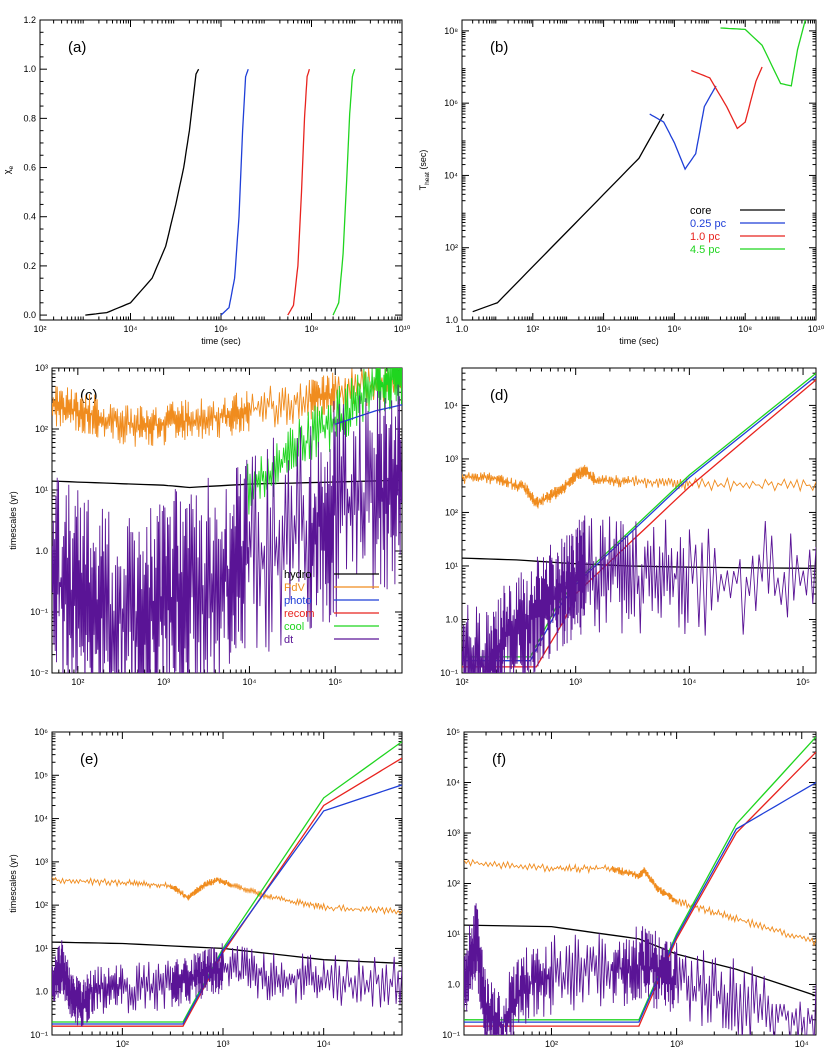  What do you see at coordinates (29, 315) in the screenshot?
I see `y-tick-label: 0.0` at bounding box center [29, 315].